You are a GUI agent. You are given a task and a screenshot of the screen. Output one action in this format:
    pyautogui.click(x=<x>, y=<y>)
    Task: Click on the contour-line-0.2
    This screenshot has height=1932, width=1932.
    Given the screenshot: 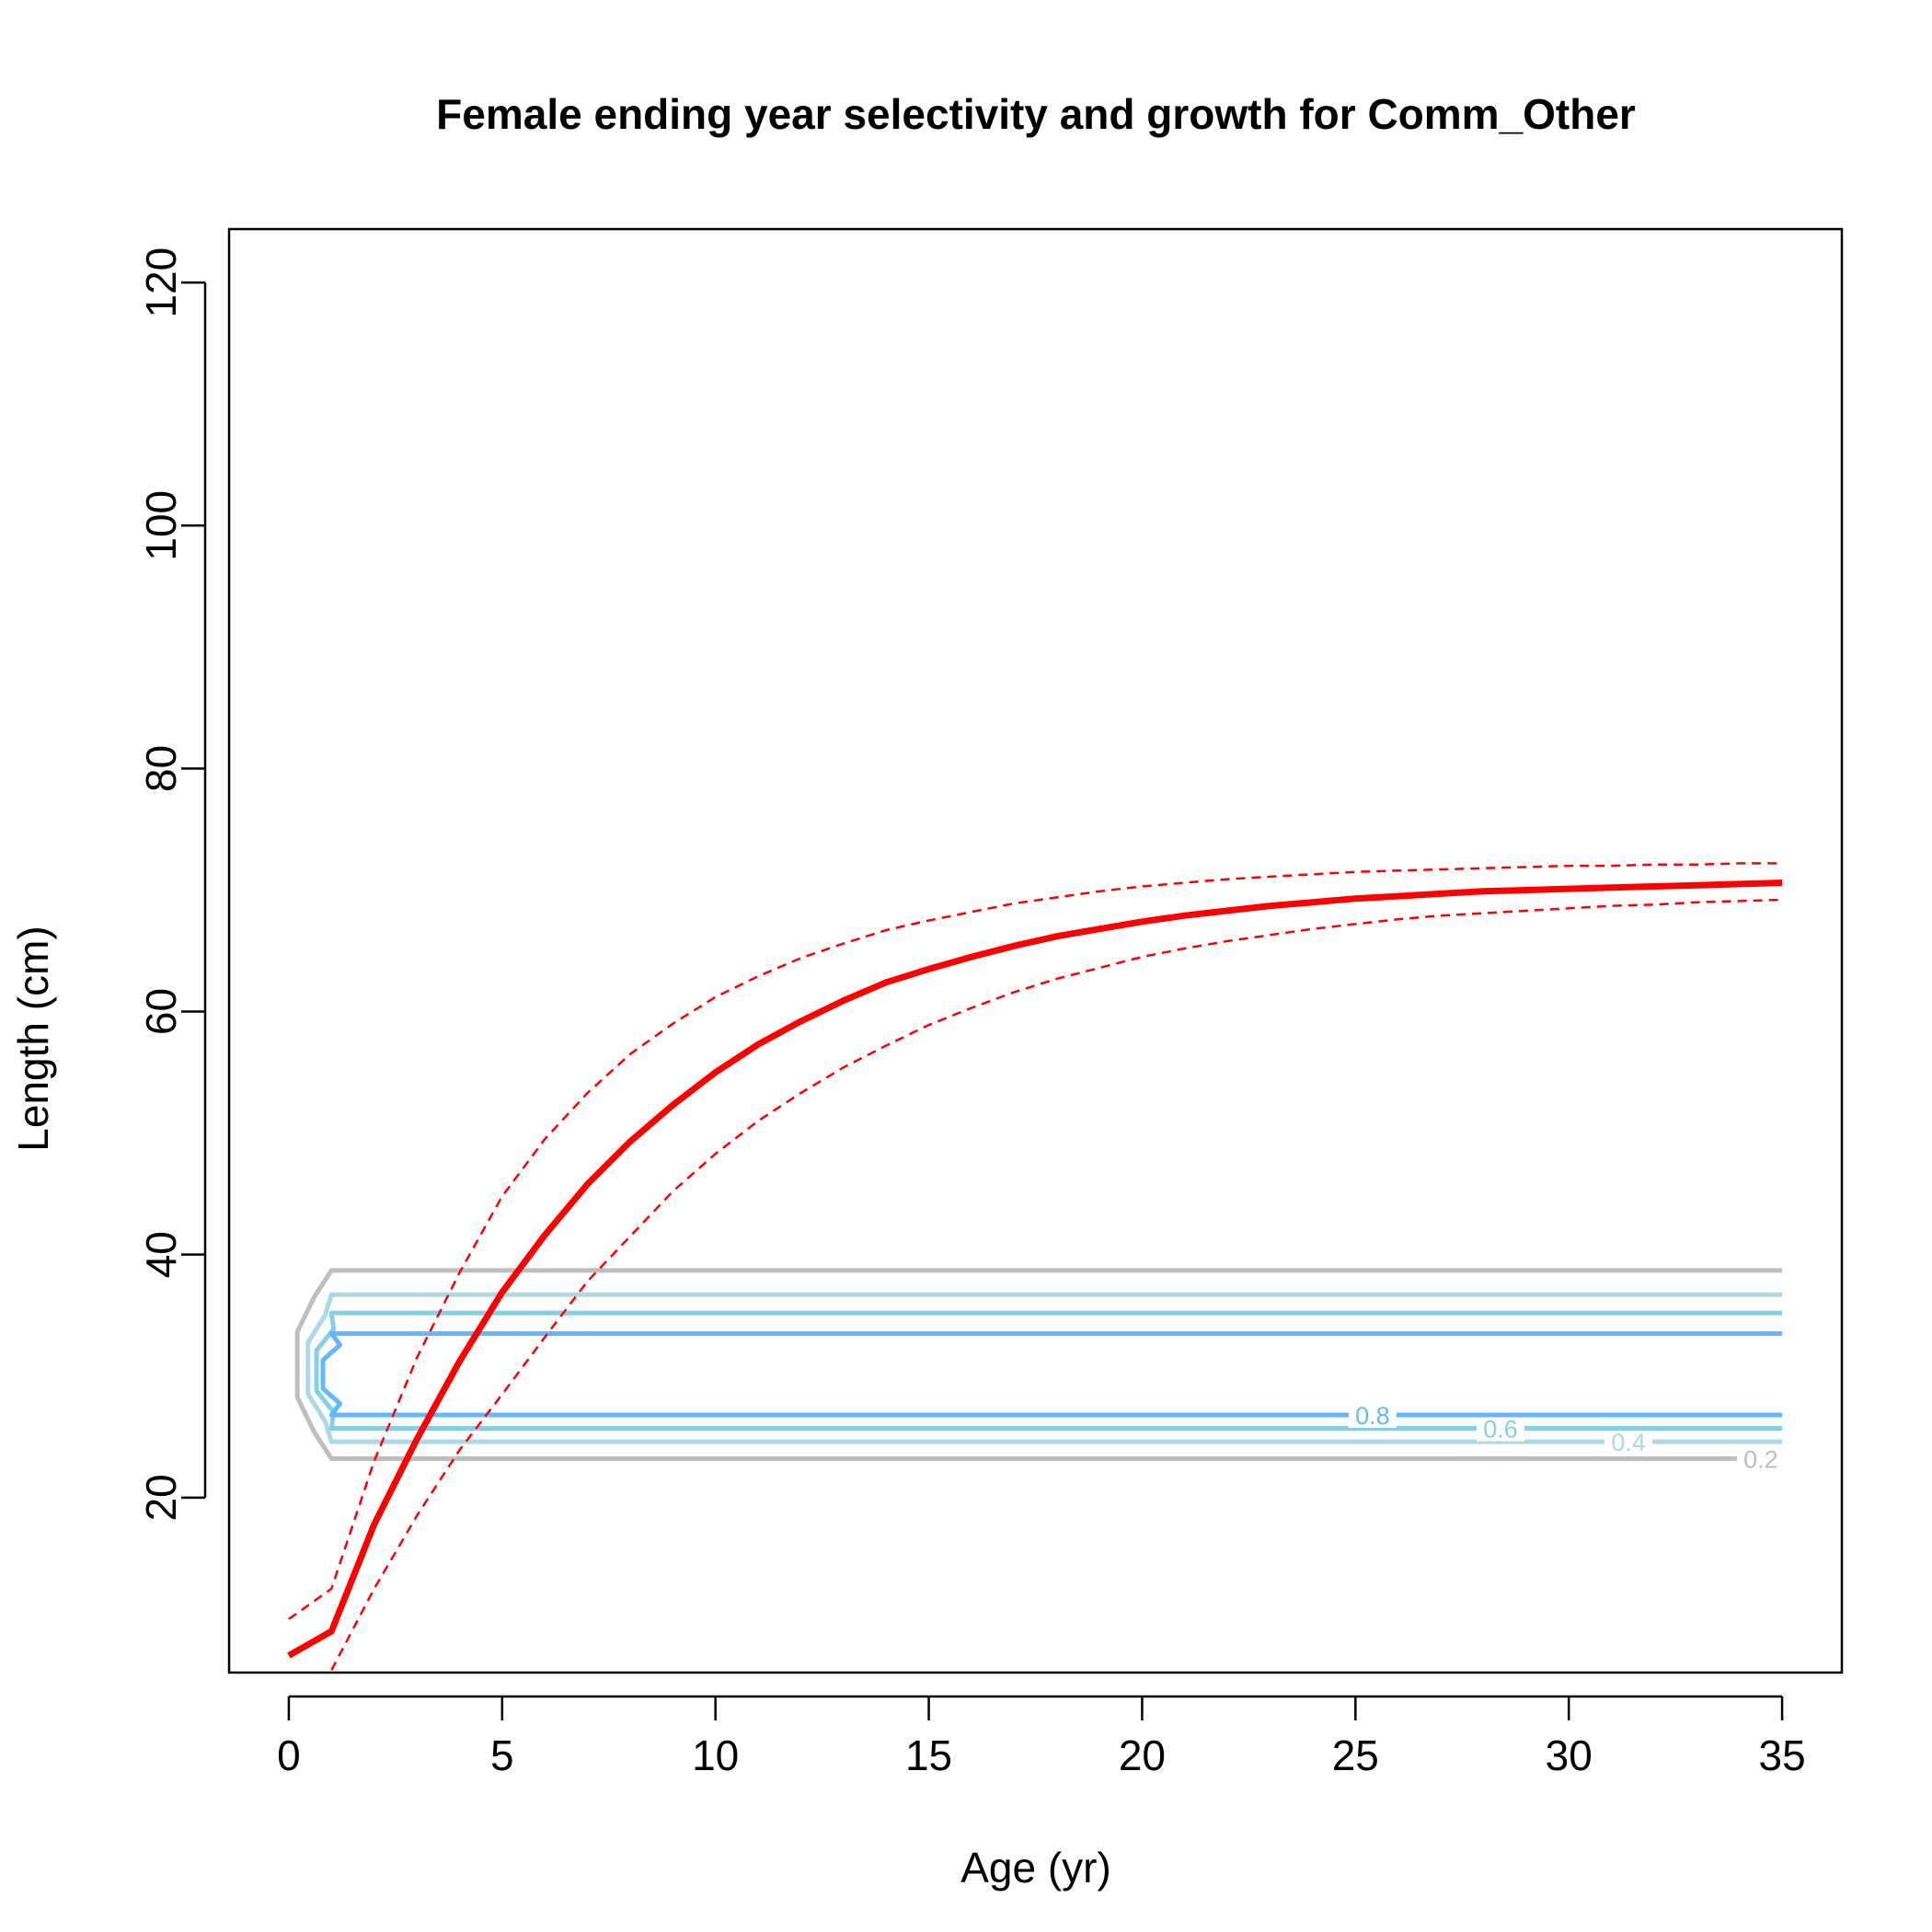 What is the action you would take?
    pyautogui.click(x=1038, y=1365)
    